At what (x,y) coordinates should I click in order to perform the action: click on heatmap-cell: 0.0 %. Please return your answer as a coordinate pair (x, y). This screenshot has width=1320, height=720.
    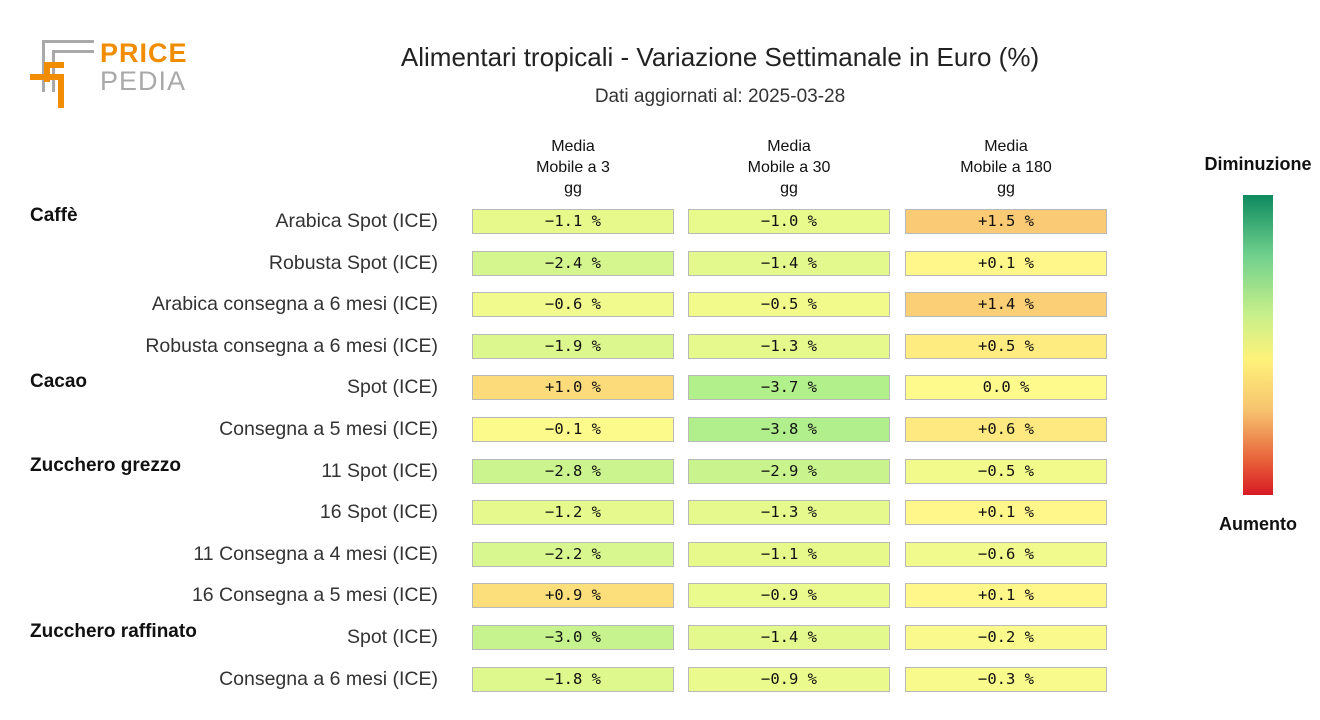
    Looking at the image, I should click on (1006, 388).